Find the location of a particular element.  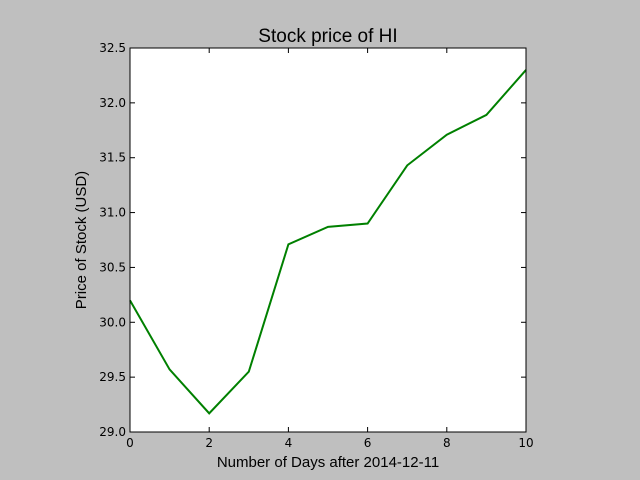

chart-title: Stock price of HI is located at coordinates (327, 36).